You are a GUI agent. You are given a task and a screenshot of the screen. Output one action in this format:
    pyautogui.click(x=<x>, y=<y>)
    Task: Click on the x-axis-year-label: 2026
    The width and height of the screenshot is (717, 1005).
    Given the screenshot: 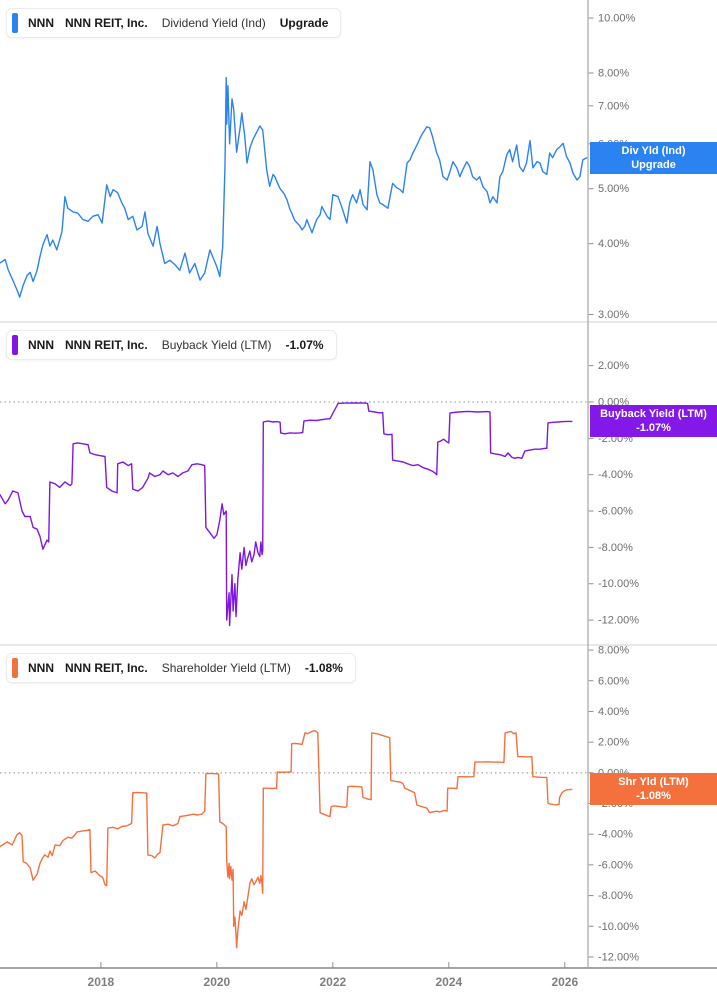 What is the action you would take?
    pyautogui.click(x=565, y=982)
    